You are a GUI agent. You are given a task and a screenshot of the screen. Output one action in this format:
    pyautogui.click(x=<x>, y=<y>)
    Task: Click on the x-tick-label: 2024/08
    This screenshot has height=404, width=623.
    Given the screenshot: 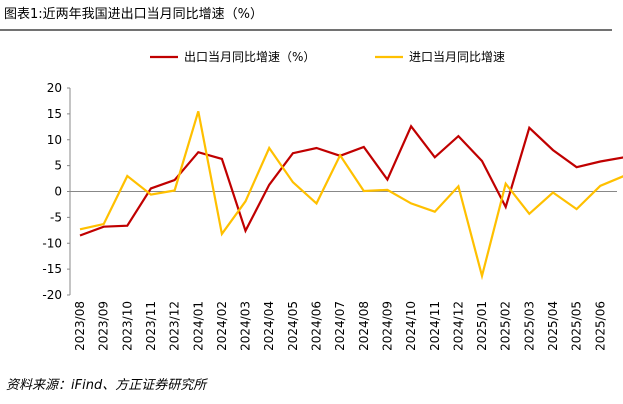 What is the action you would take?
    pyautogui.click(x=364, y=326)
    